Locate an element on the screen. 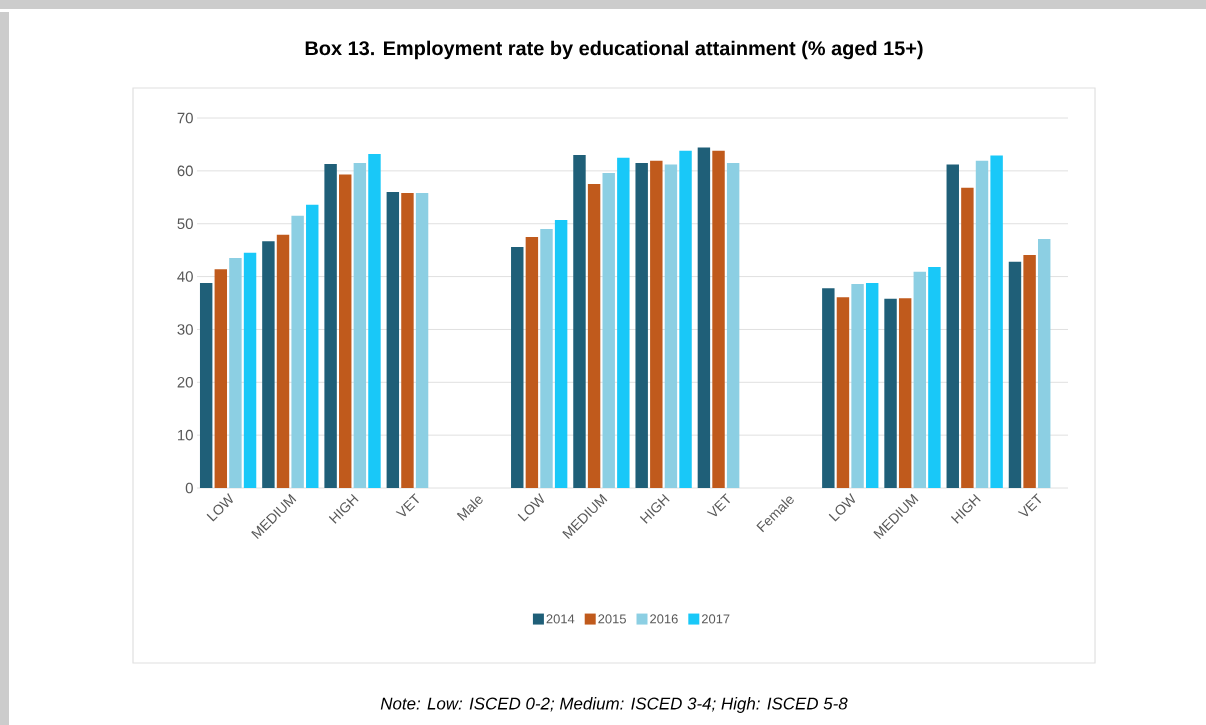  y-tick-label: 10 is located at coordinates (185, 435).